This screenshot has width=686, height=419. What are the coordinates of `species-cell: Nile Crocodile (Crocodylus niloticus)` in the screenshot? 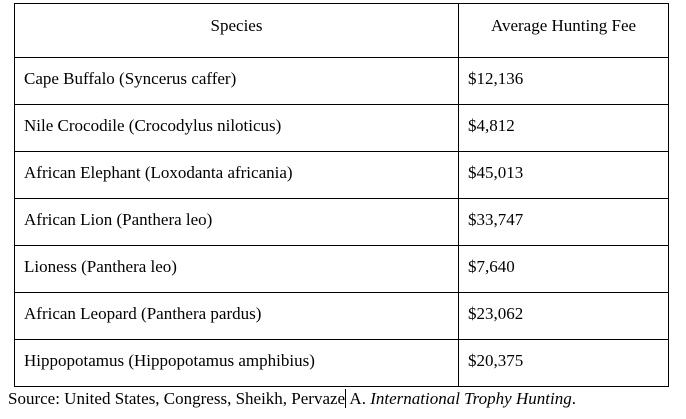 It's located at (236, 128).